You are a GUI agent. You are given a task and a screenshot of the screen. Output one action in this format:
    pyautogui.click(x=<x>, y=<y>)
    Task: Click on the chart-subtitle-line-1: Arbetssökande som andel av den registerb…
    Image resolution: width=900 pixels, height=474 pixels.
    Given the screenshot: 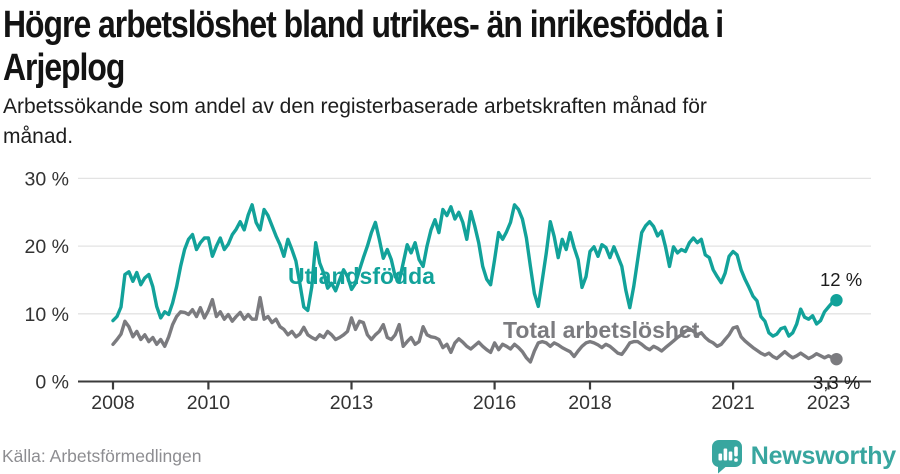 What is the action you would take?
    pyautogui.click(x=355, y=106)
    